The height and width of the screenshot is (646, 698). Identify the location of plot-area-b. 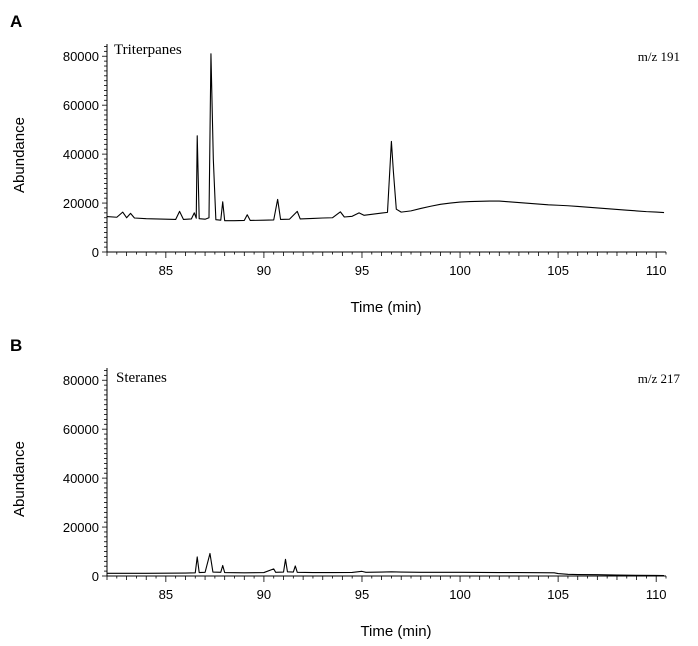
(386, 564).